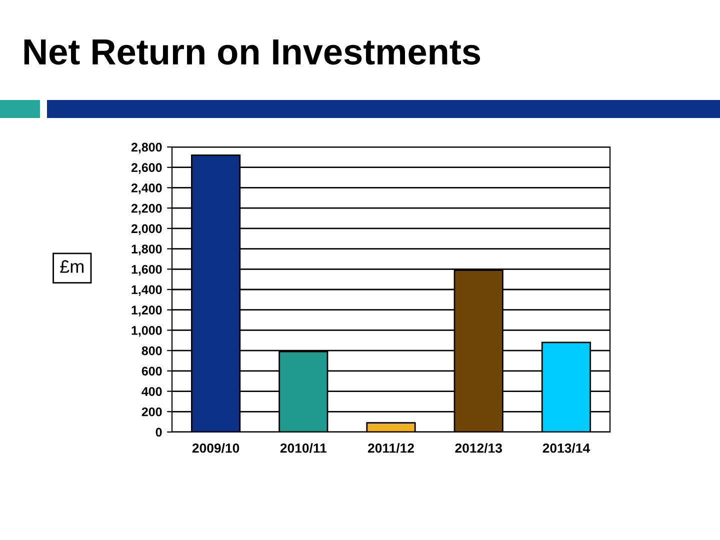 The height and width of the screenshot is (540, 720). Describe the element at coordinates (152, 351) in the screenshot. I see `y-tick-label: 800` at that location.